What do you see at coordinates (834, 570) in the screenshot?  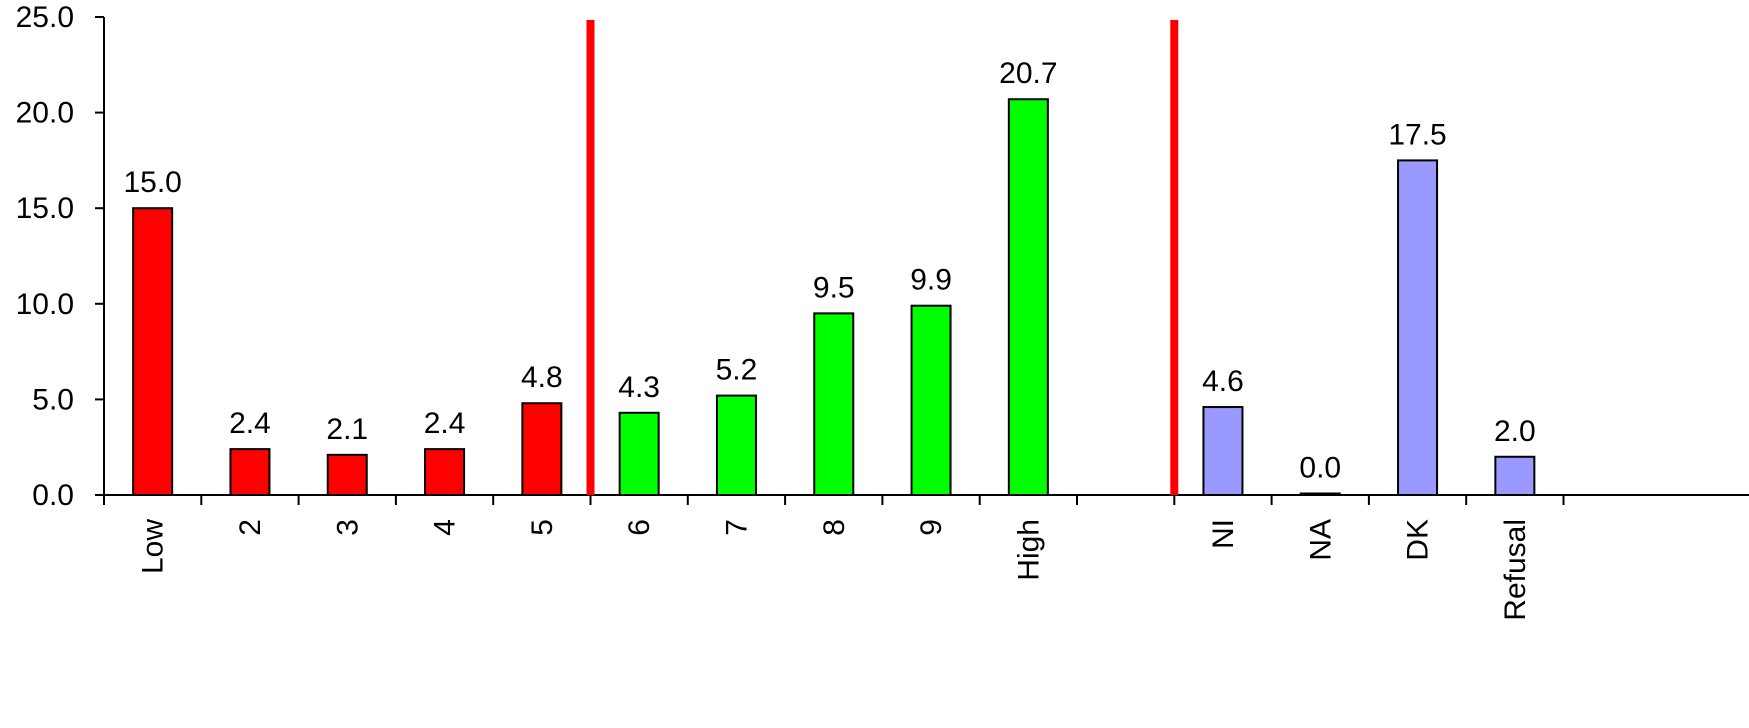 I see `x-tick-labels: Low 2 3 4 5 6 7 8 9 High NI NA DK Refusal` at bounding box center [834, 570].